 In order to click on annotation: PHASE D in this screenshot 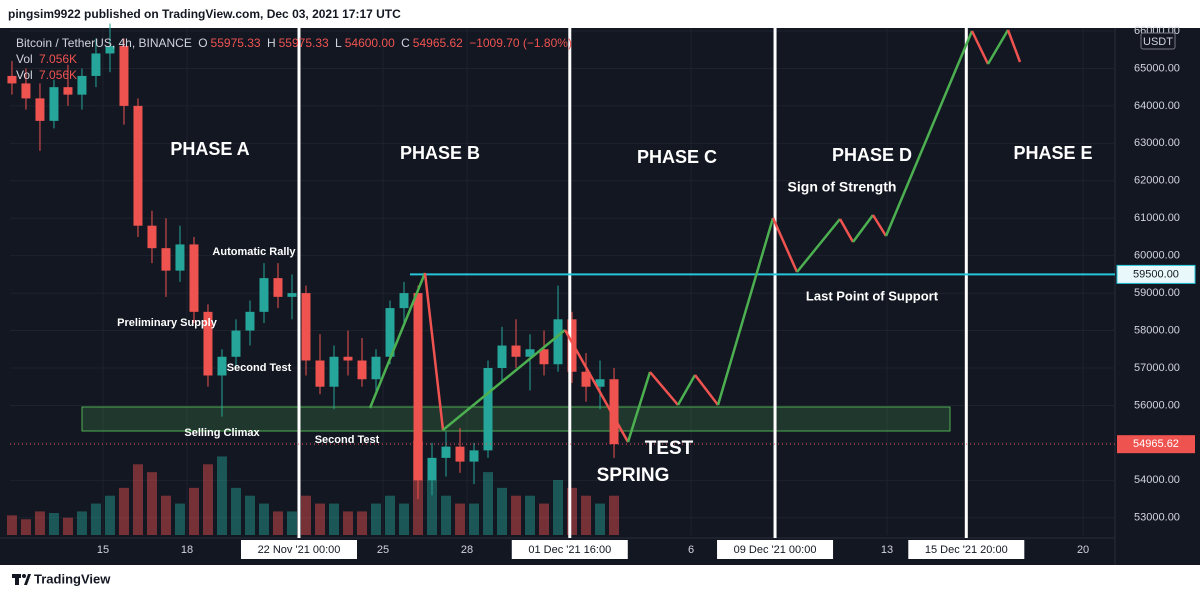, I will do `click(872, 155)`.